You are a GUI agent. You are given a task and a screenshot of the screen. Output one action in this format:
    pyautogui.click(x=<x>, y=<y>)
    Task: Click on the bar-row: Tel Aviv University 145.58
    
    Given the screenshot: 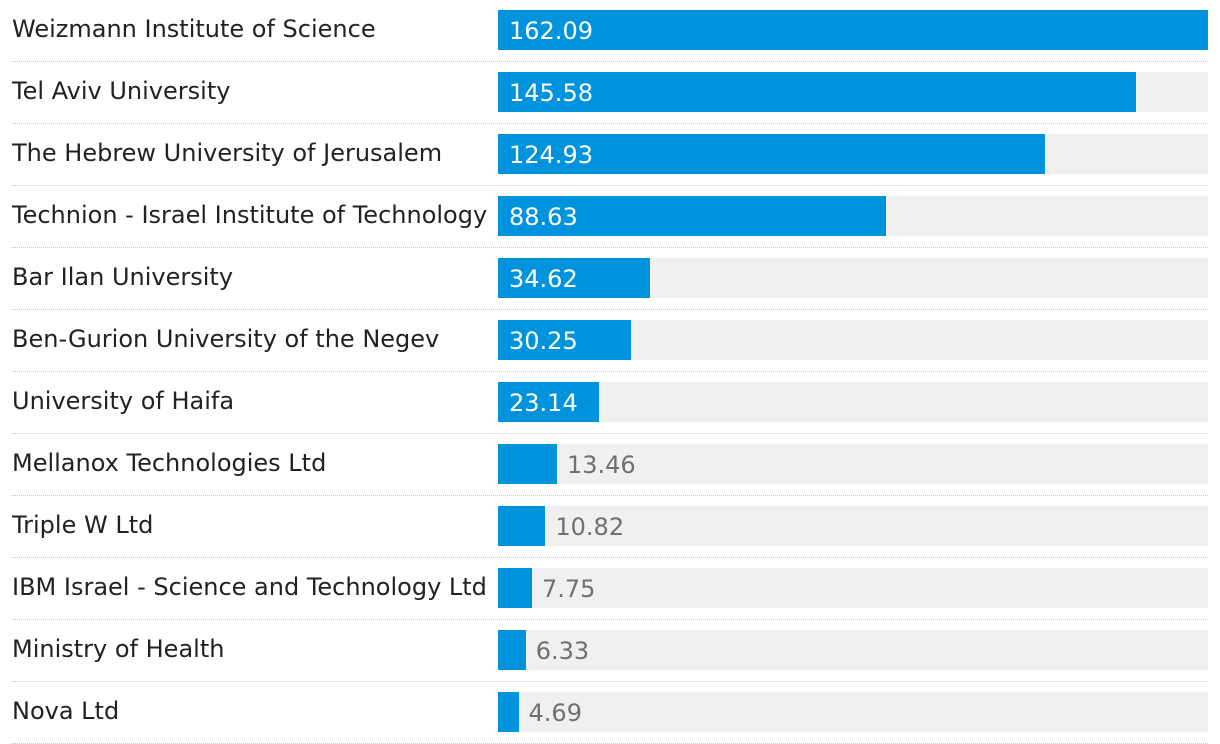 What is the action you would take?
    pyautogui.click(x=610, y=93)
    